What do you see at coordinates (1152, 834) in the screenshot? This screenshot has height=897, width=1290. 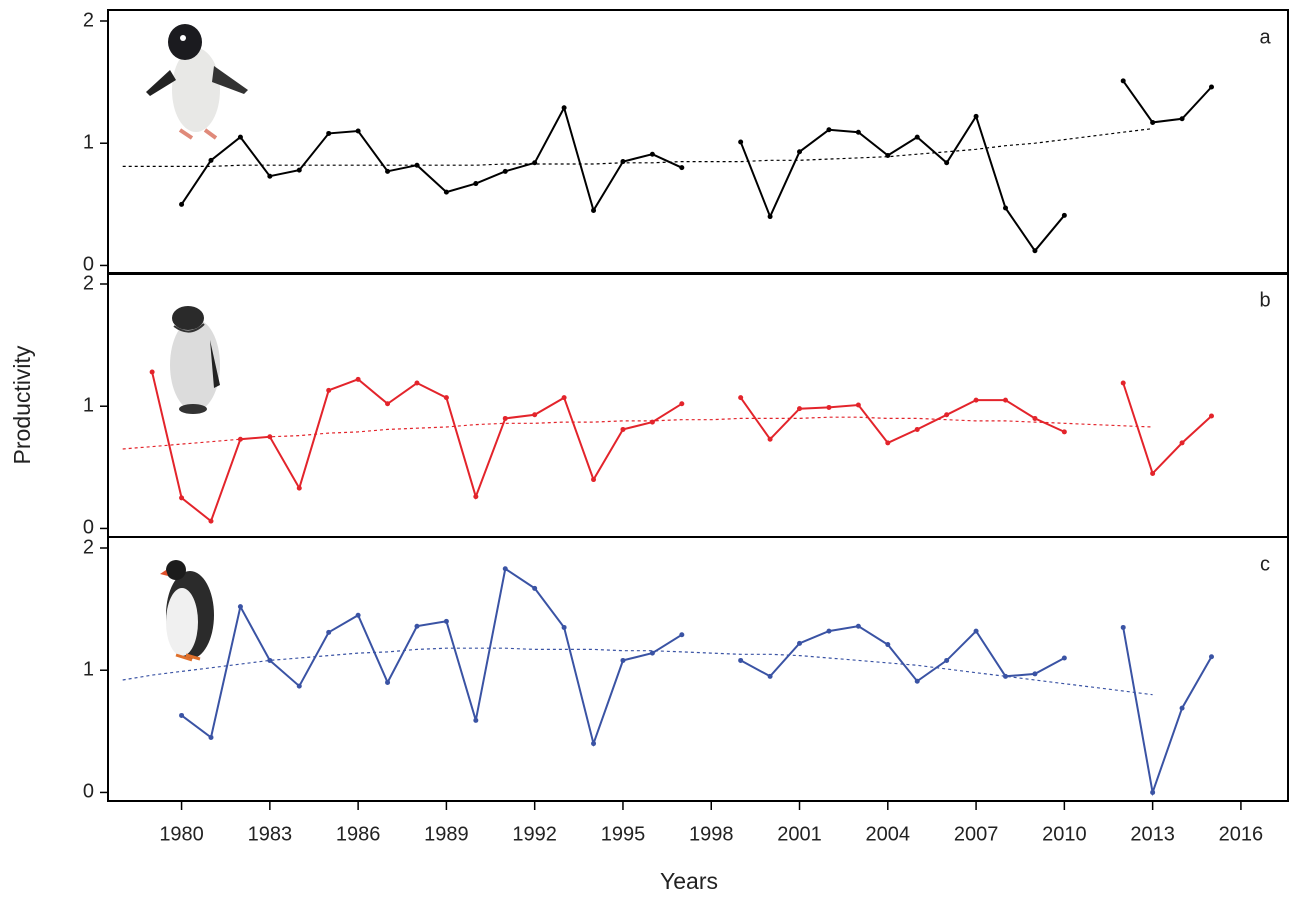 I see `x-tick-label: 2013` at bounding box center [1152, 834].